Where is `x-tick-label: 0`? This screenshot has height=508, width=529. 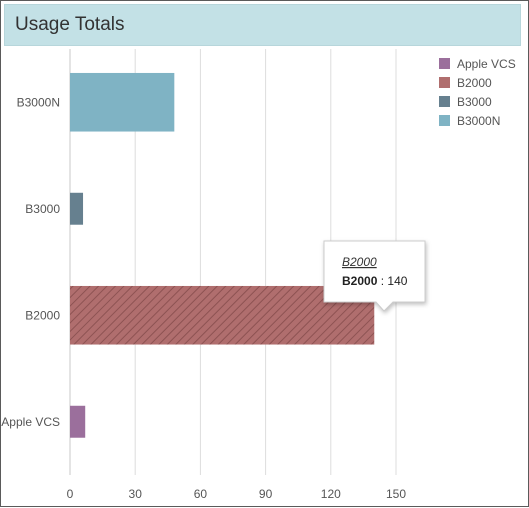
x-tick-label: 0 is located at coordinates (70, 494).